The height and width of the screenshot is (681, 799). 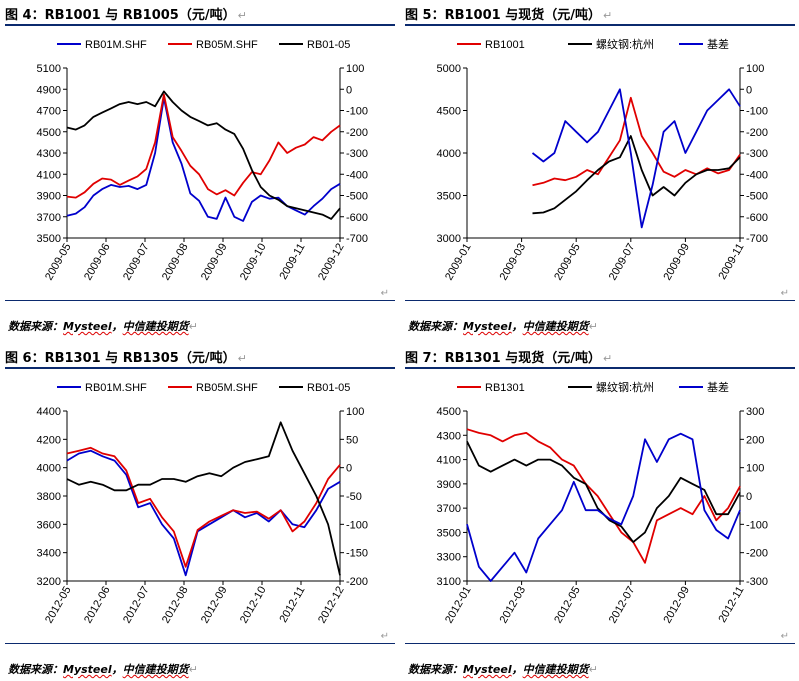 What do you see at coordinates (449, 582) in the screenshot?
I see `left-tick-label: 3100` at bounding box center [449, 582].